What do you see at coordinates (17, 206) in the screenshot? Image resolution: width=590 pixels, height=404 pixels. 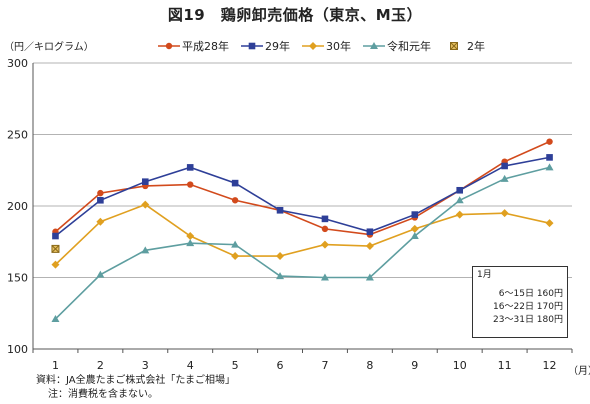 I see `y-tick-label: 200` at bounding box center [17, 206].